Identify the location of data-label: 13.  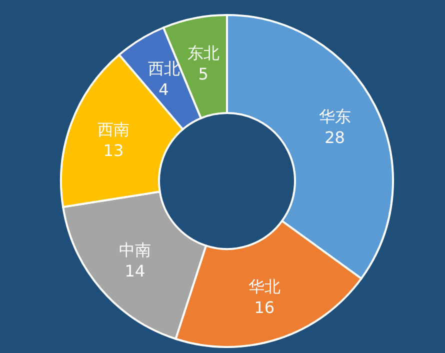
(113, 150).